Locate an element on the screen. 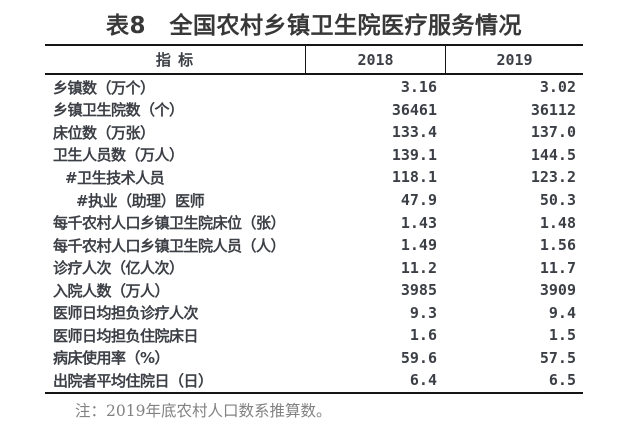 This screenshot has width=617, height=425. row-indicator-label: 入院人数（万人） is located at coordinates (111, 290).